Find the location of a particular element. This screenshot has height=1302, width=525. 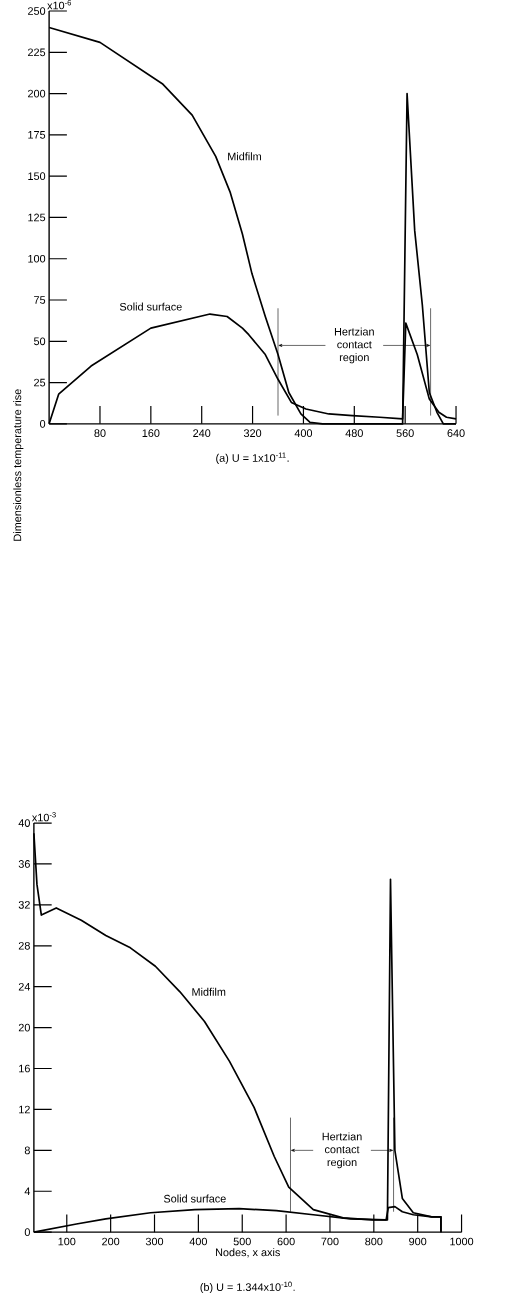

y-tick-label: 100 is located at coordinates (37, 258).